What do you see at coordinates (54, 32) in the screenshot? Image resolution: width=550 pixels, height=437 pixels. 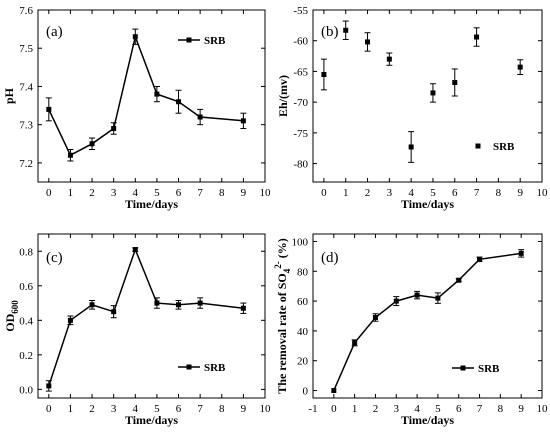 I see `panel-label: (a)` at bounding box center [54, 32].